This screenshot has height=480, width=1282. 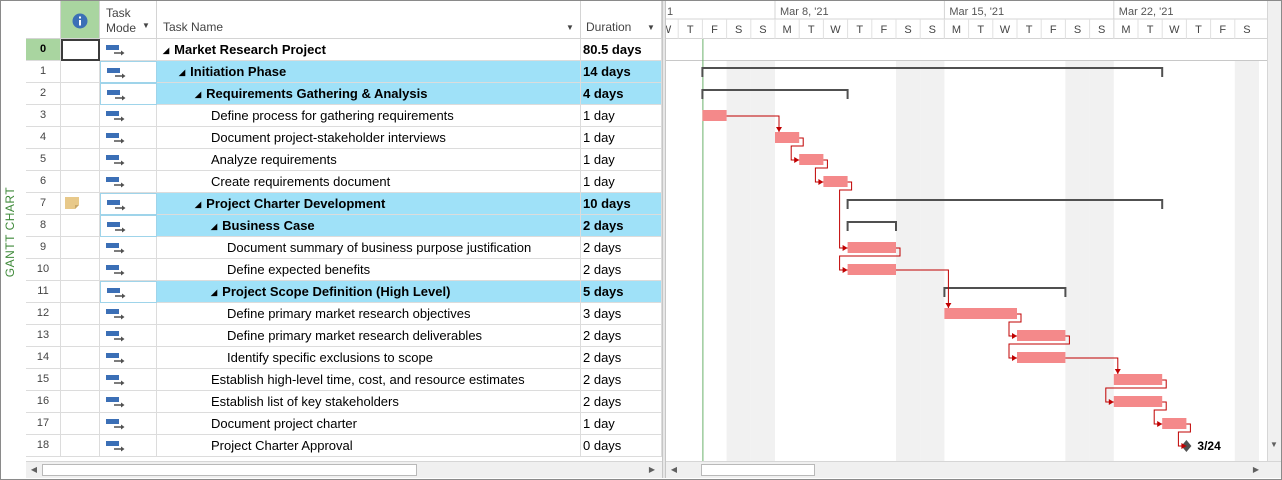 I want to click on header-duration: Duration ▼, so click(x=621, y=20).